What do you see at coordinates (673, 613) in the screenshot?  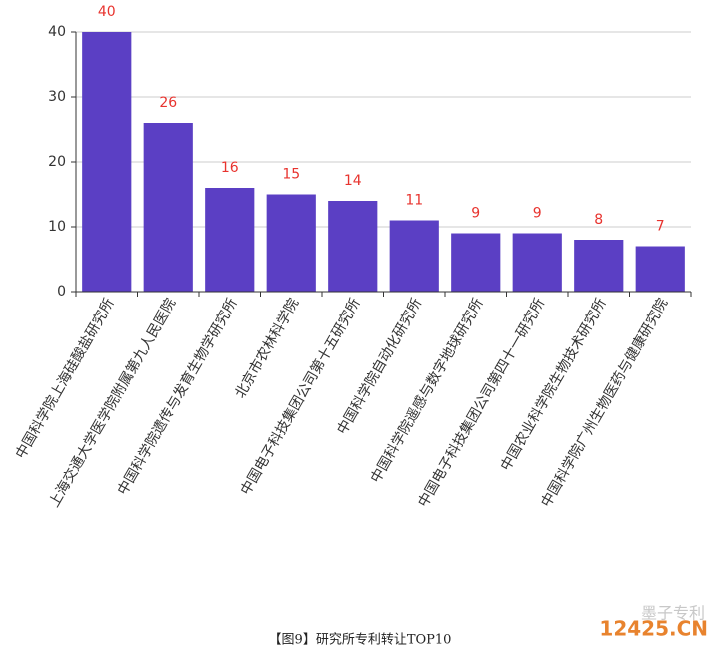 I see `watermark: 墨子专利` at bounding box center [673, 613].